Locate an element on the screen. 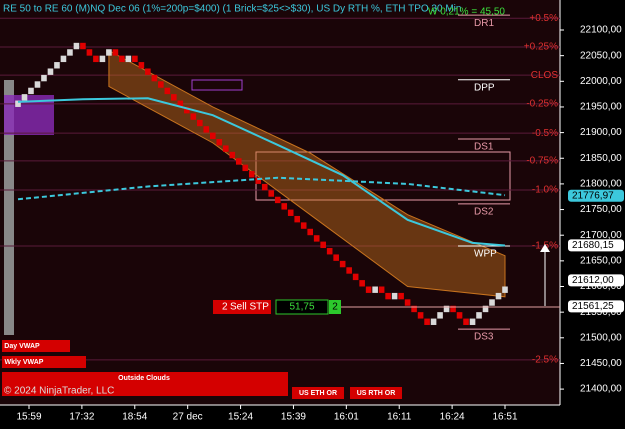  order-action: Sell STP is located at coordinates (249, 307).